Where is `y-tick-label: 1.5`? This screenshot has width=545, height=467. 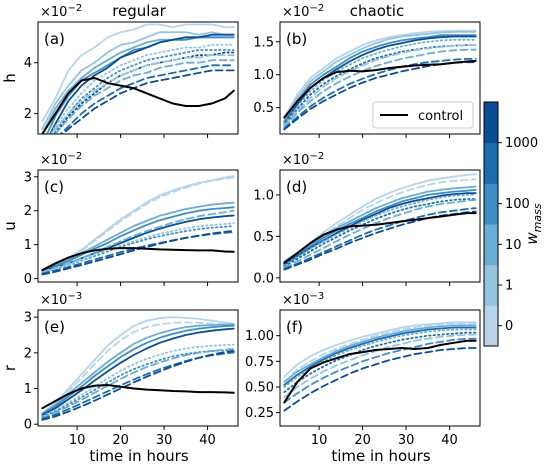 y-tick-label: 1.5 is located at coordinates (263, 42).